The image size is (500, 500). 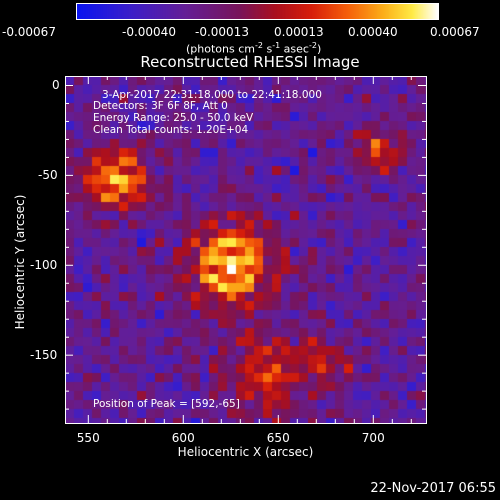 I want to click on x-tick-label: 650, so click(x=278, y=438).